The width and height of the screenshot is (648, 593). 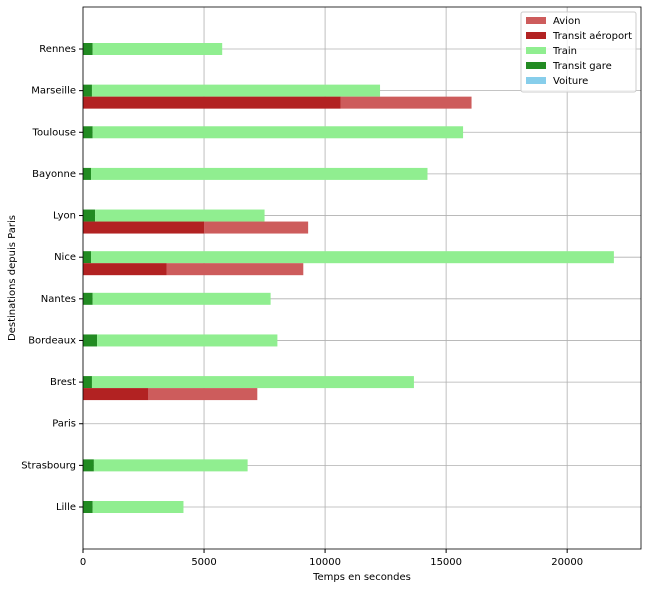 What do you see at coordinates (446, 562) in the screenshot?
I see `x-tick-label: 15000` at bounding box center [446, 562].